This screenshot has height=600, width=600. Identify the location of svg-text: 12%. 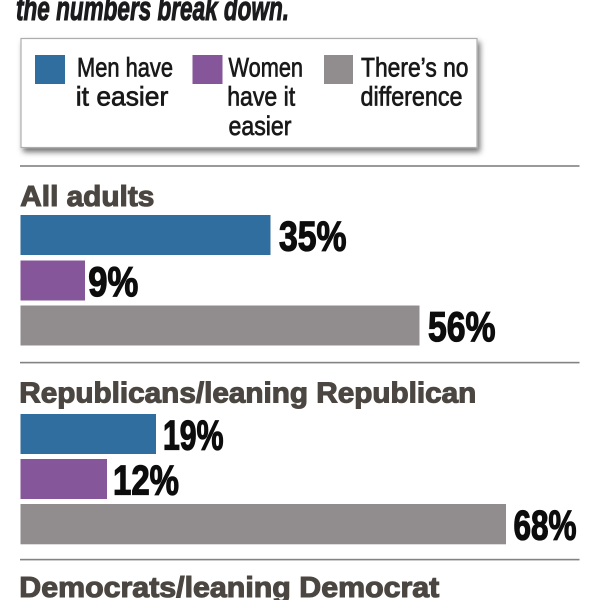
(146, 479).